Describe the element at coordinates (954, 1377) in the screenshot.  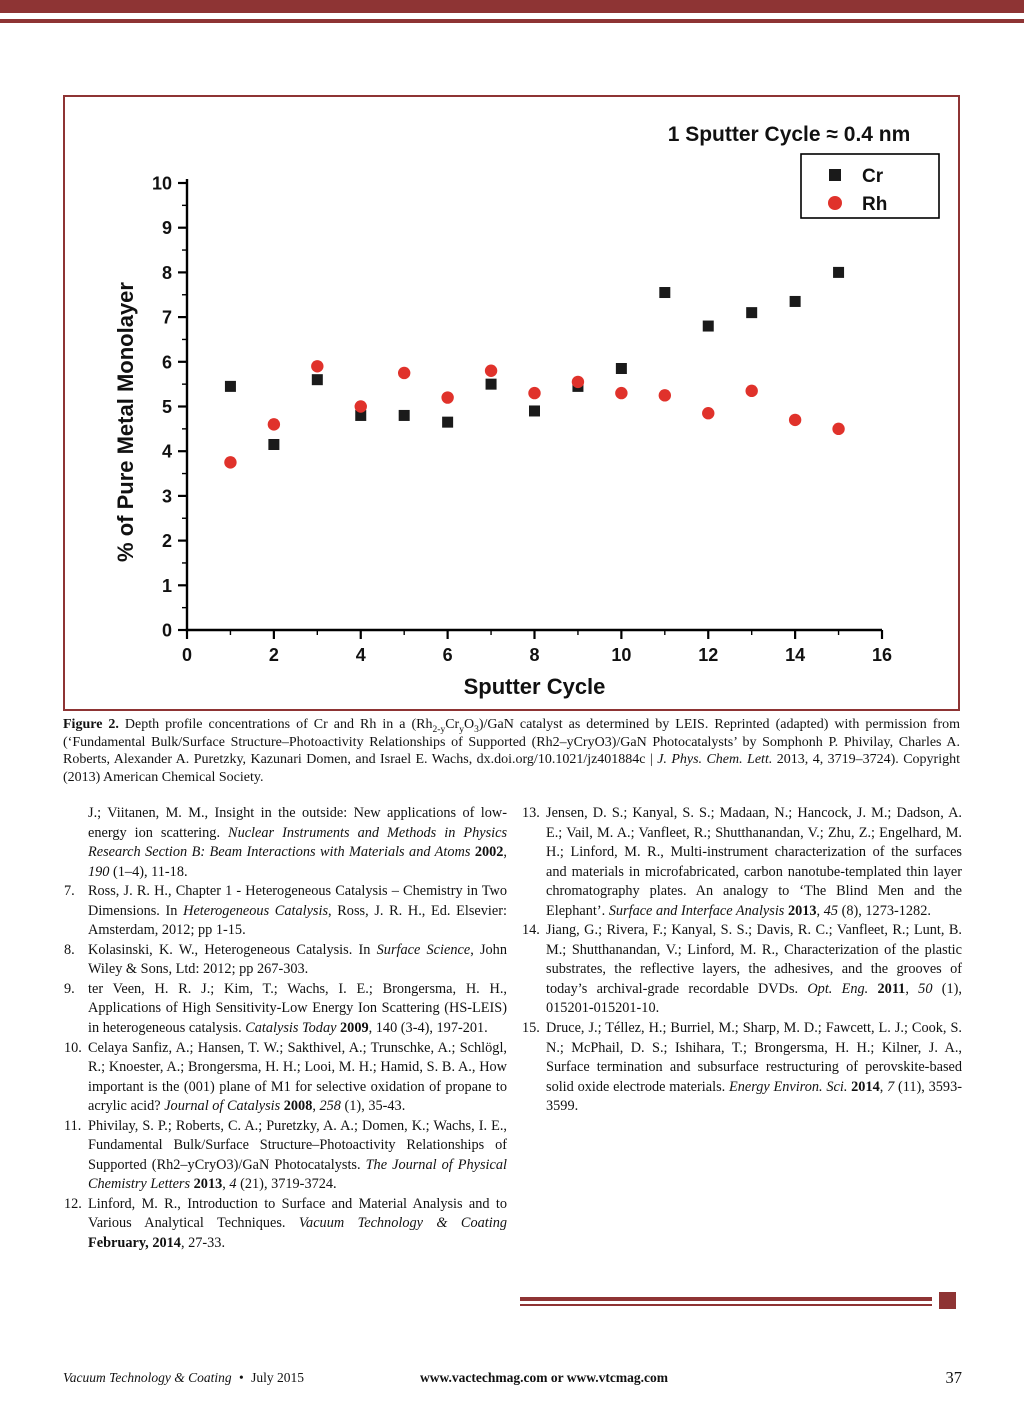
I see `page-number: 37` at that location.